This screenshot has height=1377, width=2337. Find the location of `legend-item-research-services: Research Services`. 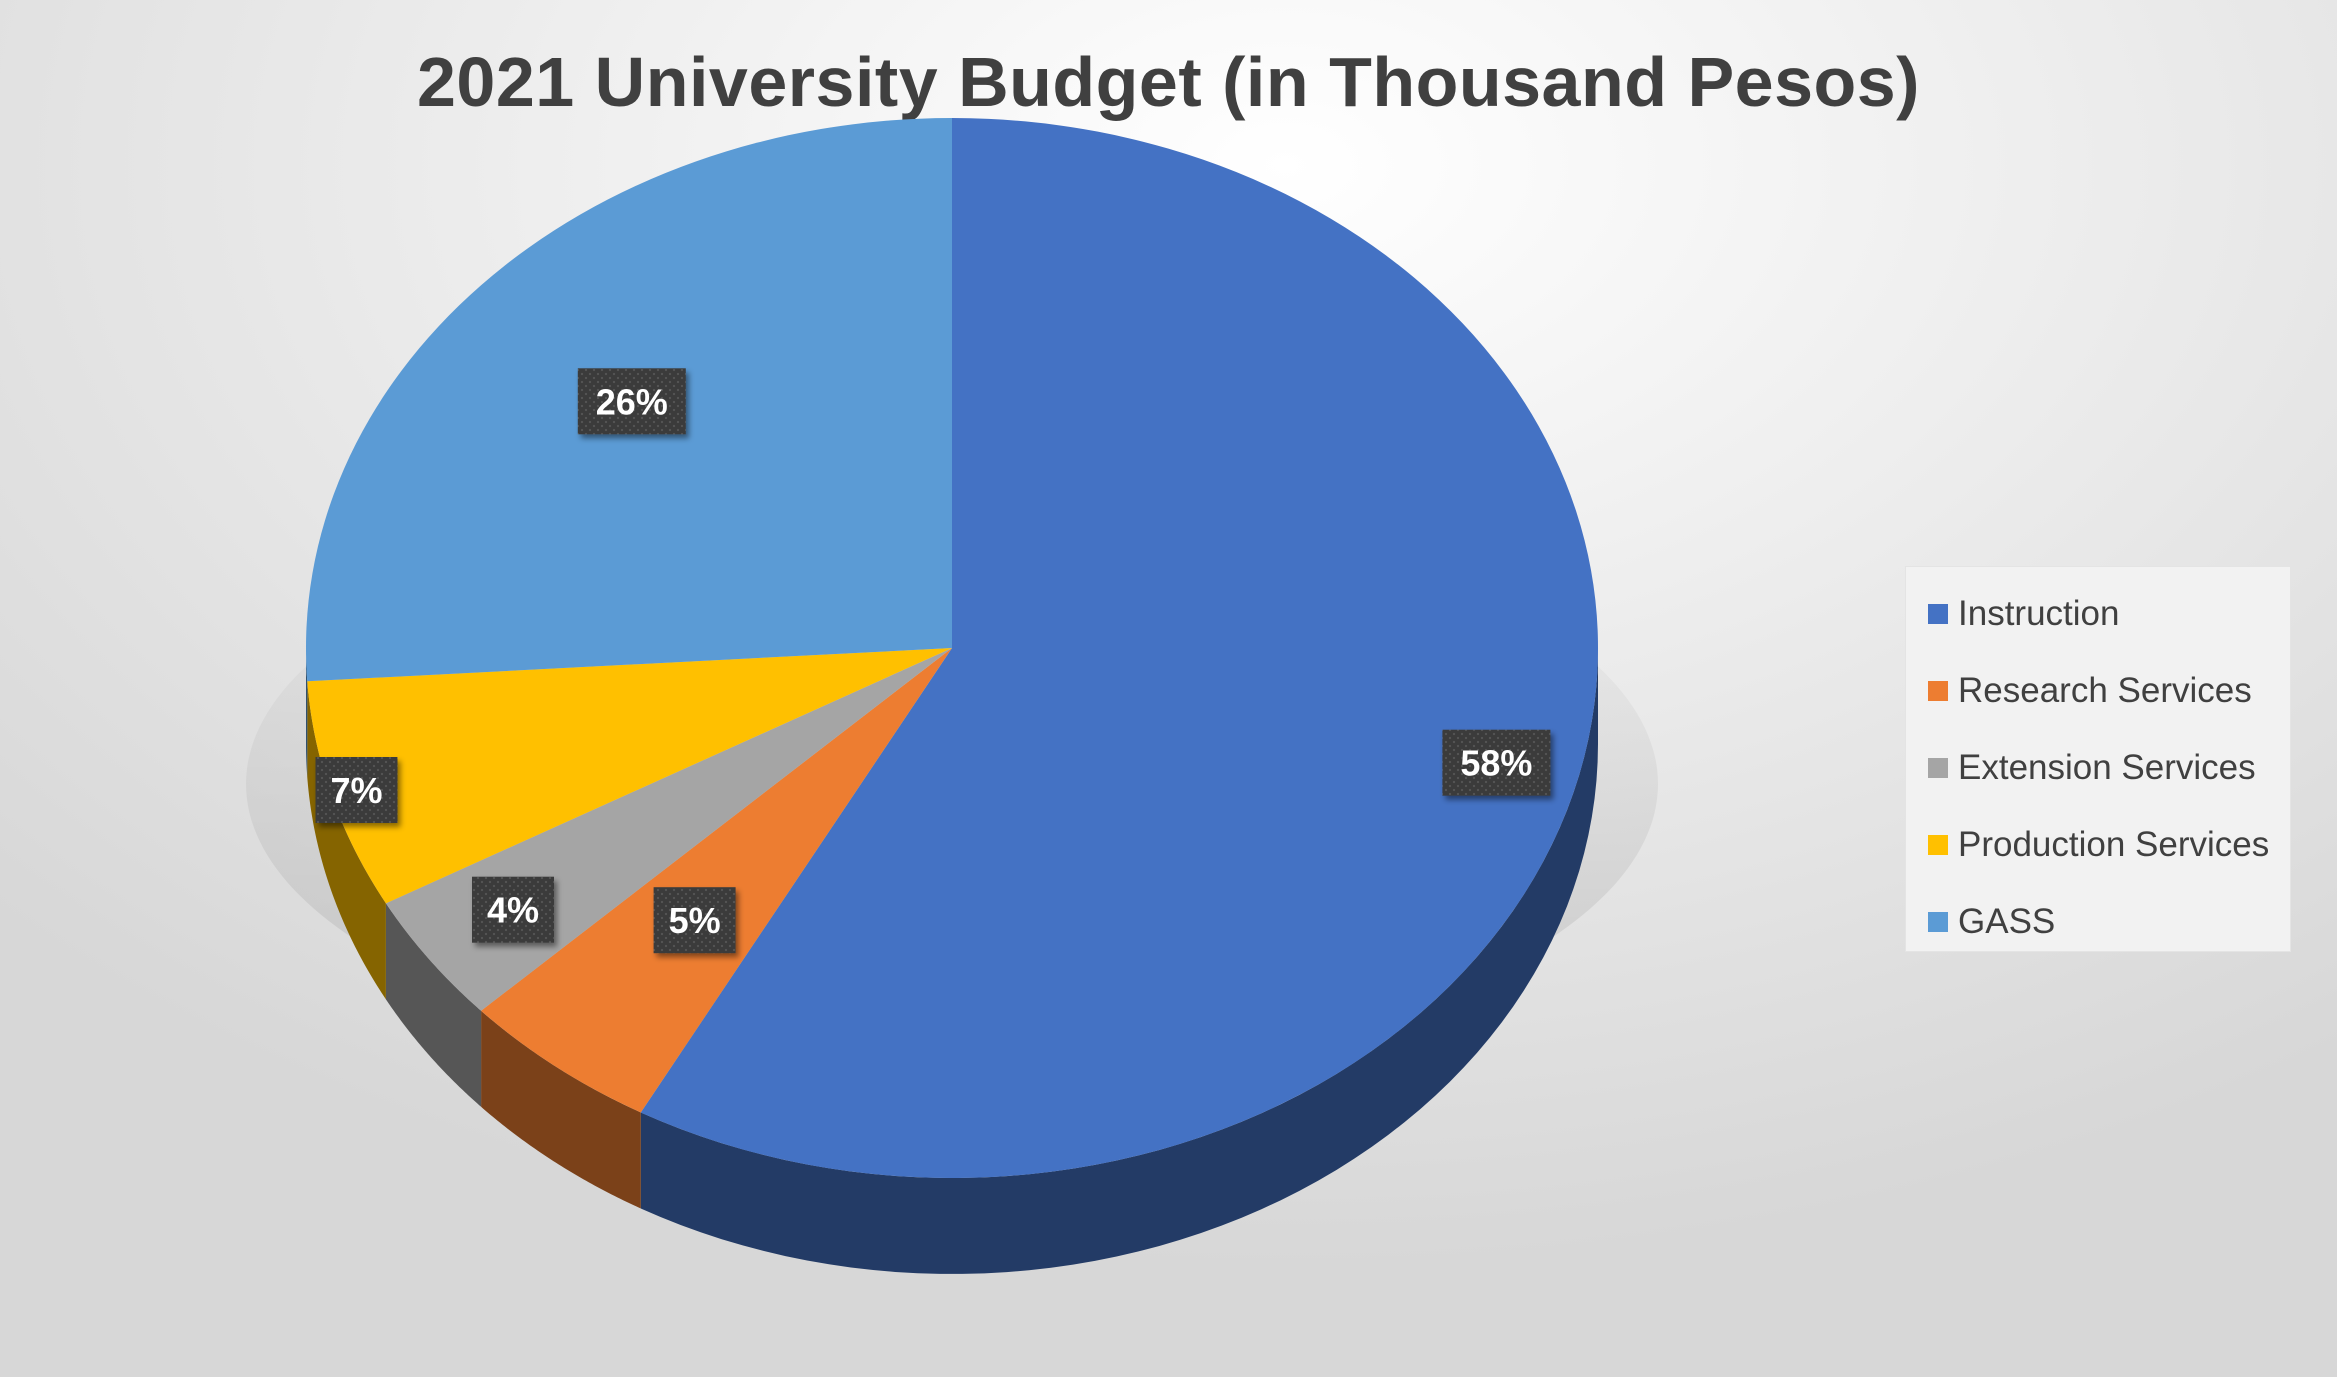

legend-item-research-services: Research Services is located at coordinates (2090, 691).